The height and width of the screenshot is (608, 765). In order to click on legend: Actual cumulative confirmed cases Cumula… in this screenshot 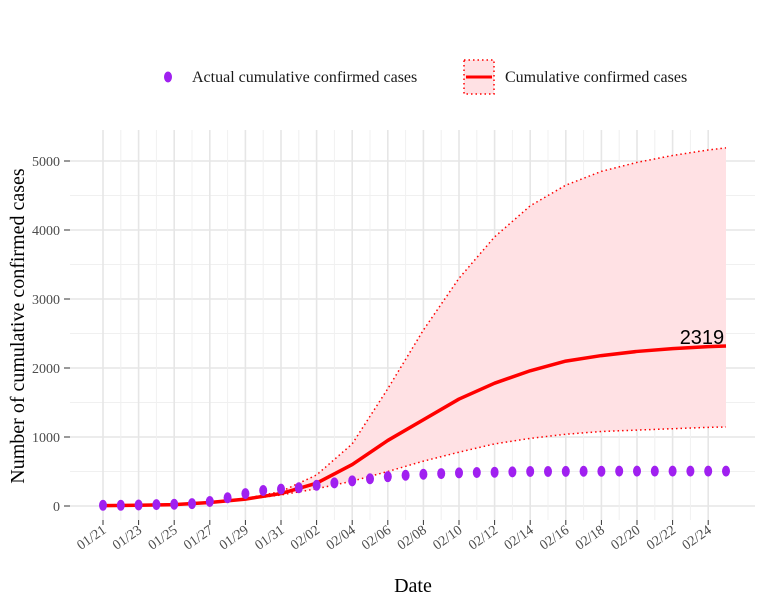, I will do `click(425, 77)`.